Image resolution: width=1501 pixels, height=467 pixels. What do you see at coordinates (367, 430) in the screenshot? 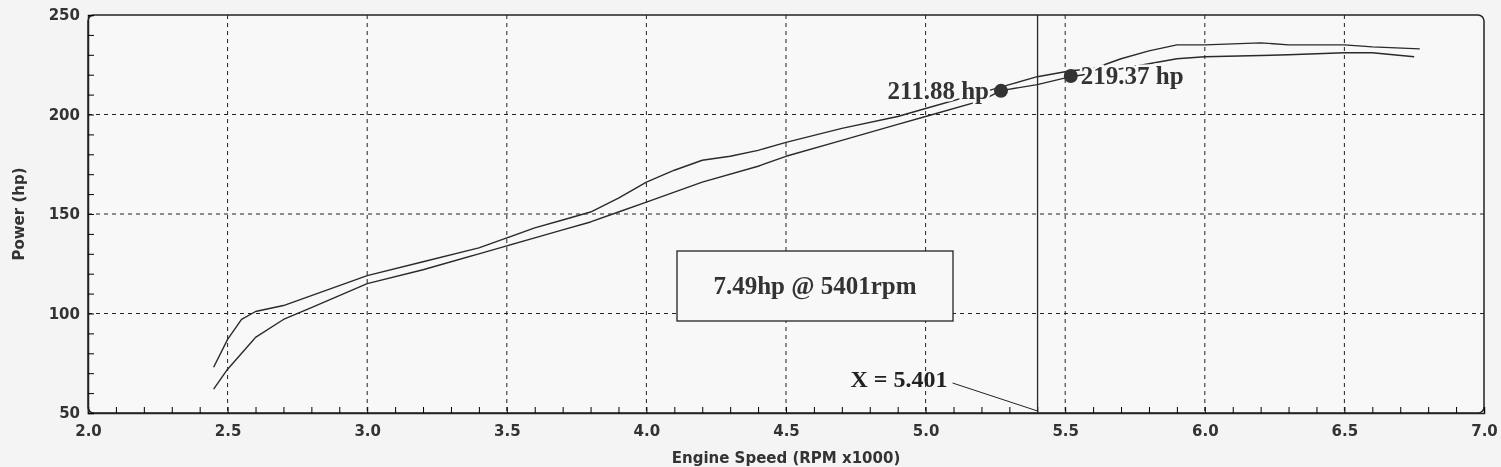
I see `x-tick-label: 3.0` at bounding box center [367, 430].